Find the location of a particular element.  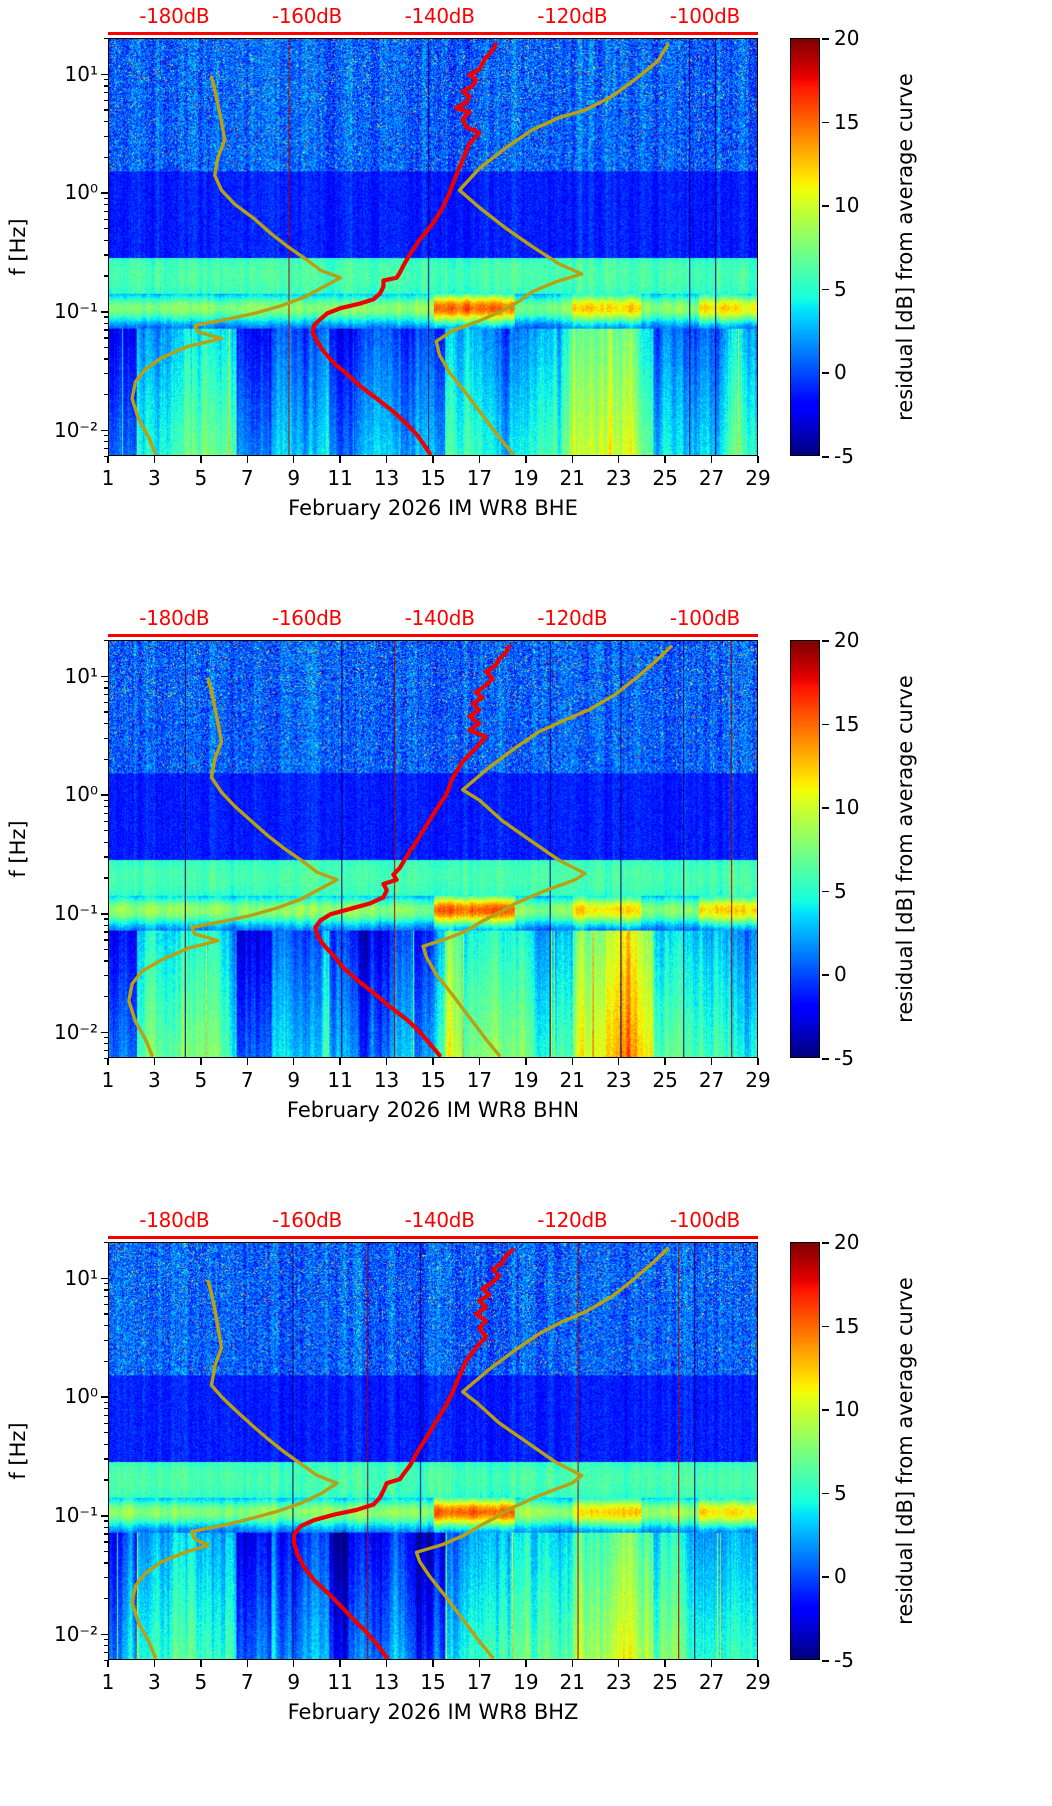

x-tick-label: 21 is located at coordinates (572, 478).